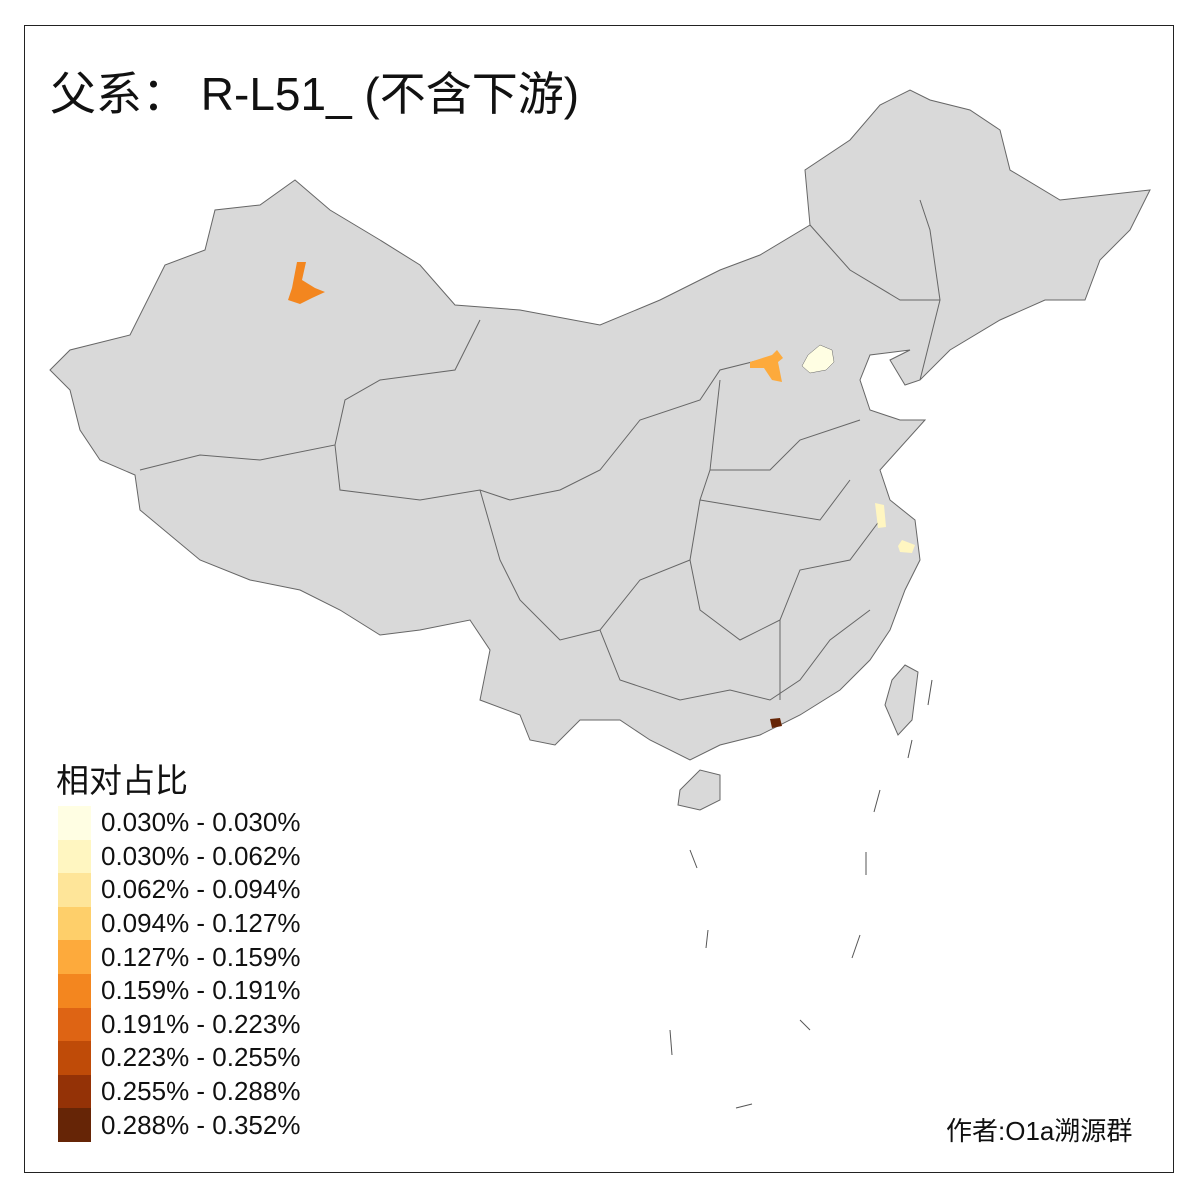 This screenshot has height=1200, width=1200. I want to click on legend-label: 0.062% - 0.094%, so click(201, 889).